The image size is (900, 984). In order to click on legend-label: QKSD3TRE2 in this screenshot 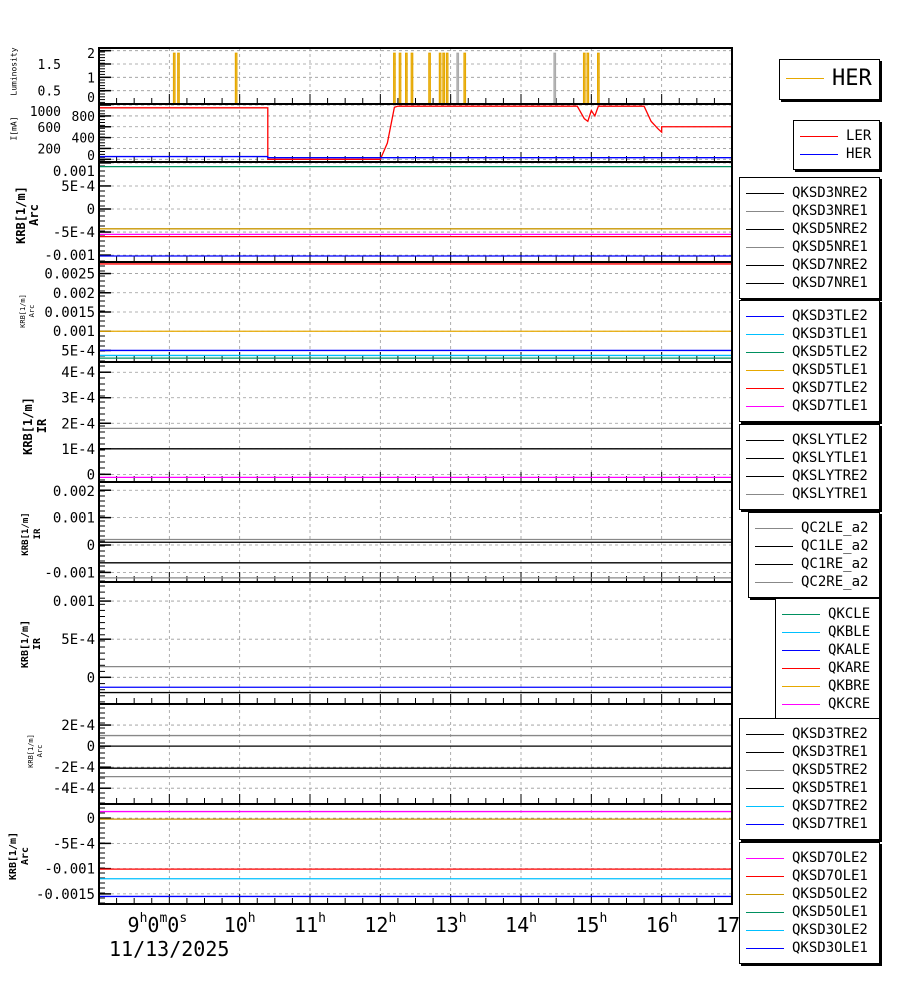, I will do `click(830, 734)`.